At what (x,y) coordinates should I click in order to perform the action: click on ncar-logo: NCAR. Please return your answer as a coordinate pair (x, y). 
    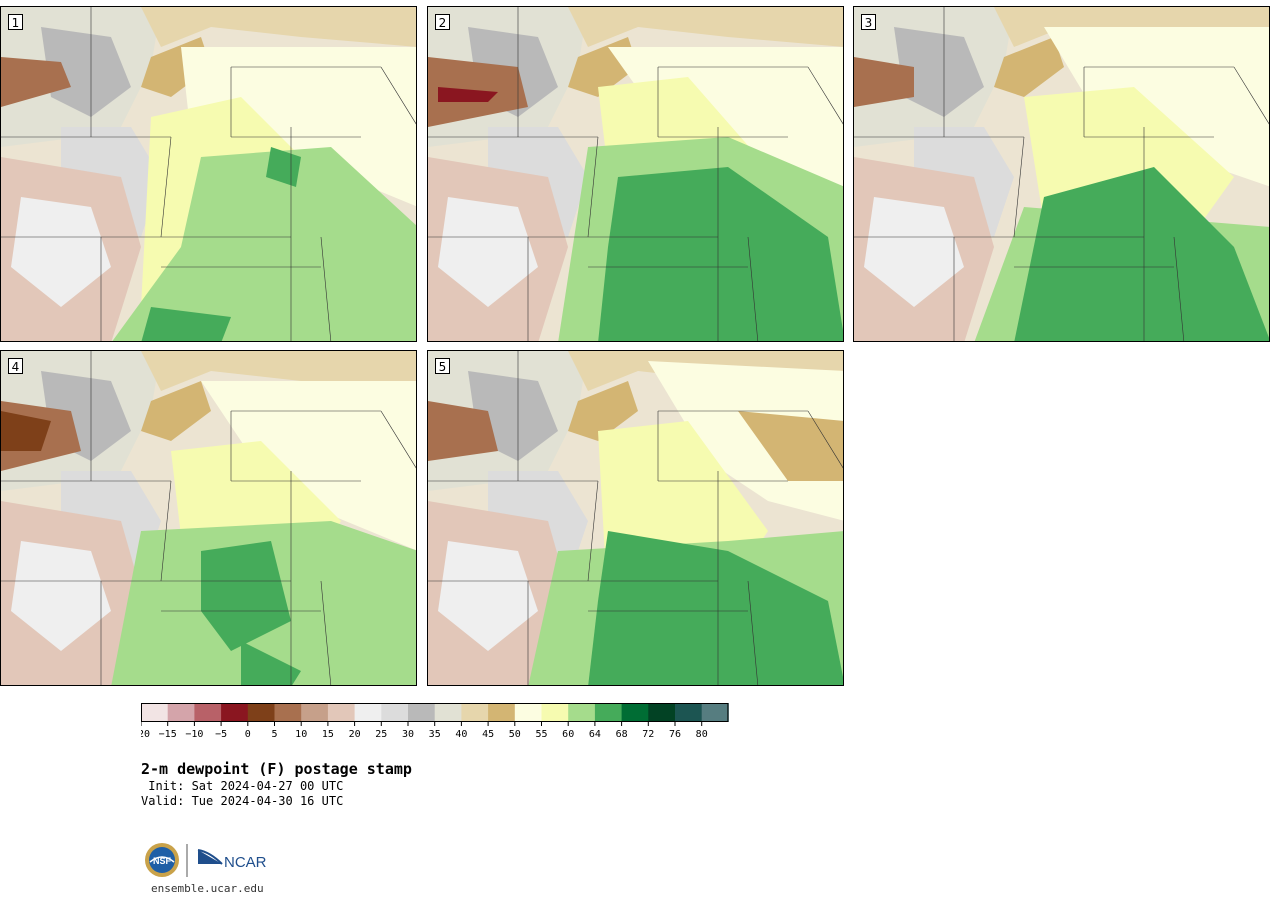
    Looking at the image, I should click on (232, 860).